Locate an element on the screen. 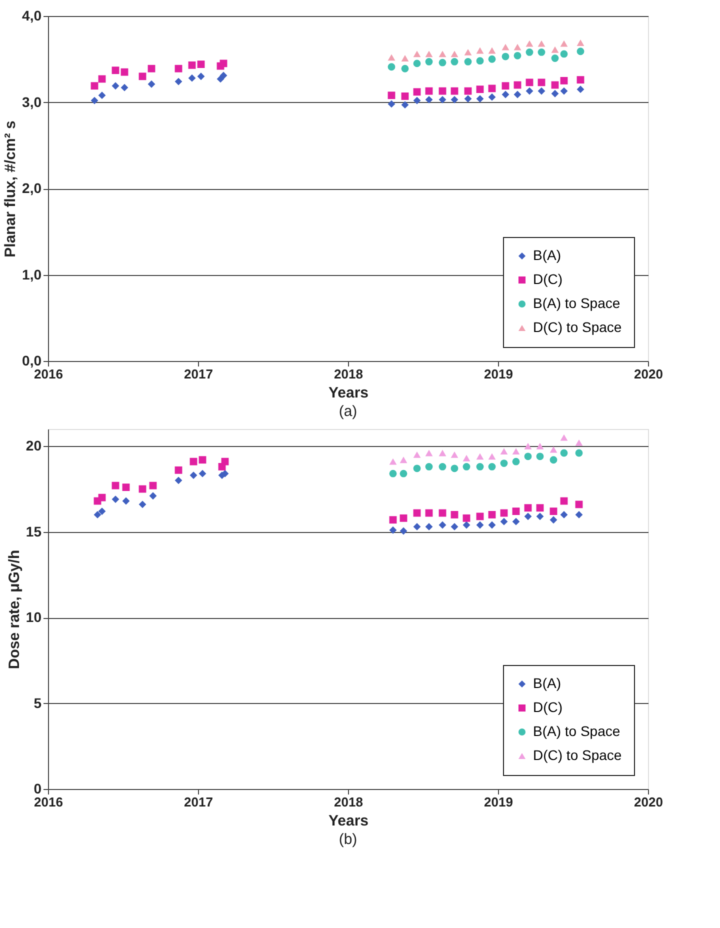 The height and width of the screenshot is (928, 720). legend-label: B(A) to Space is located at coordinates (576, 731).